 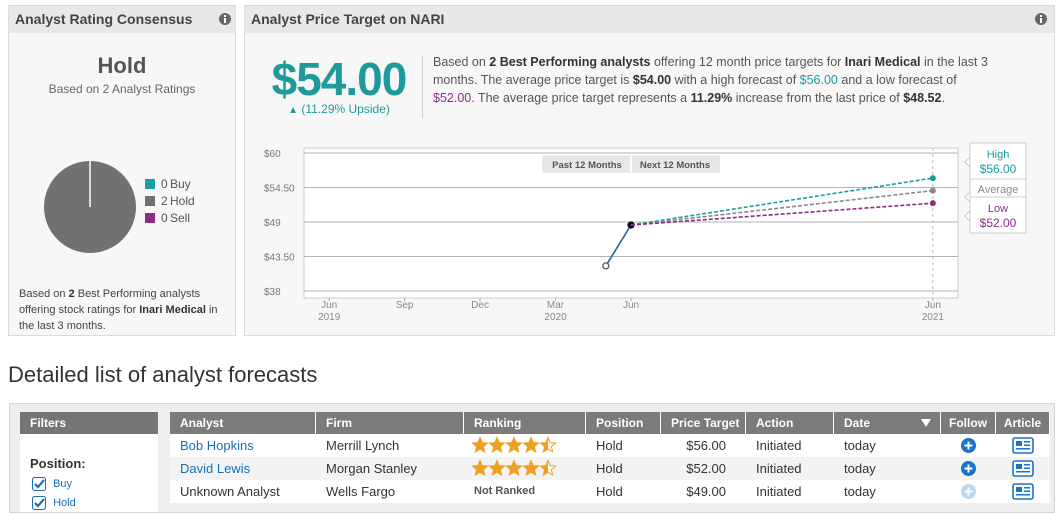 I want to click on checkbox, so click(x=39, y=484).